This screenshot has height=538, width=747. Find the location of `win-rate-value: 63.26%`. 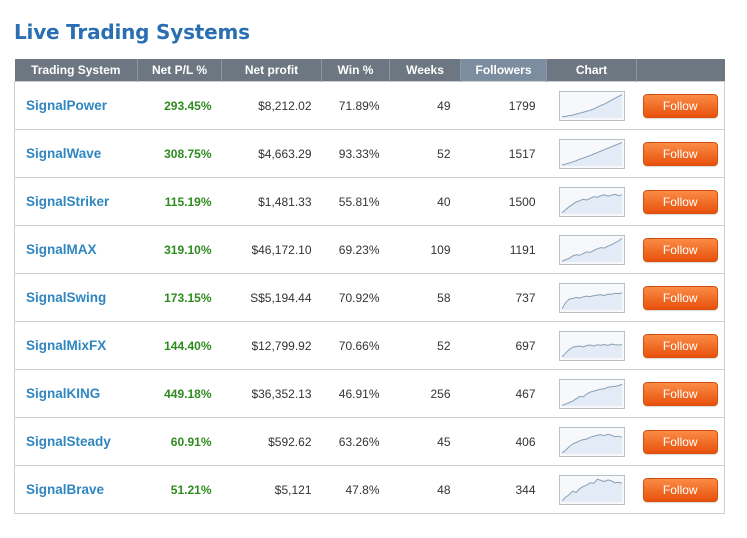

win-rate-value: 63.26% is located at coordinates (355, 441).